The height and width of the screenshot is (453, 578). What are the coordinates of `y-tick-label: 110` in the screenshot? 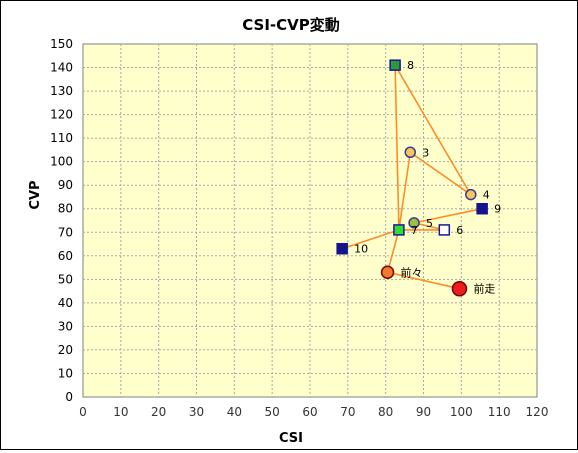 It's located at (61, 138).